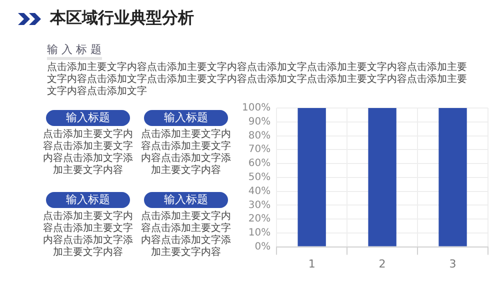 The width and height of the screenshot is (500, 281). Describe the element at coordinates (312, 263) in the screenshot. I see `x-tick-label: 1` at that location.